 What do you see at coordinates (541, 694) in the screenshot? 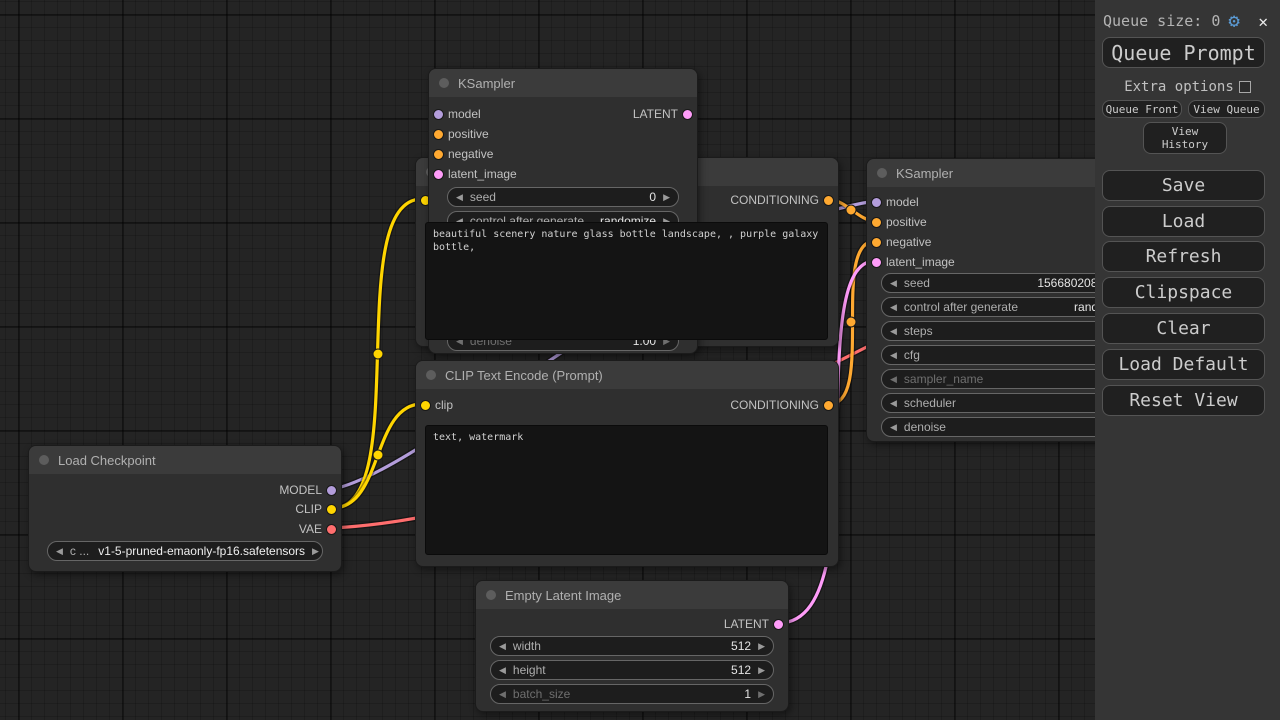
I see `widget-label: batch_size` at bounding box center [541, 694].